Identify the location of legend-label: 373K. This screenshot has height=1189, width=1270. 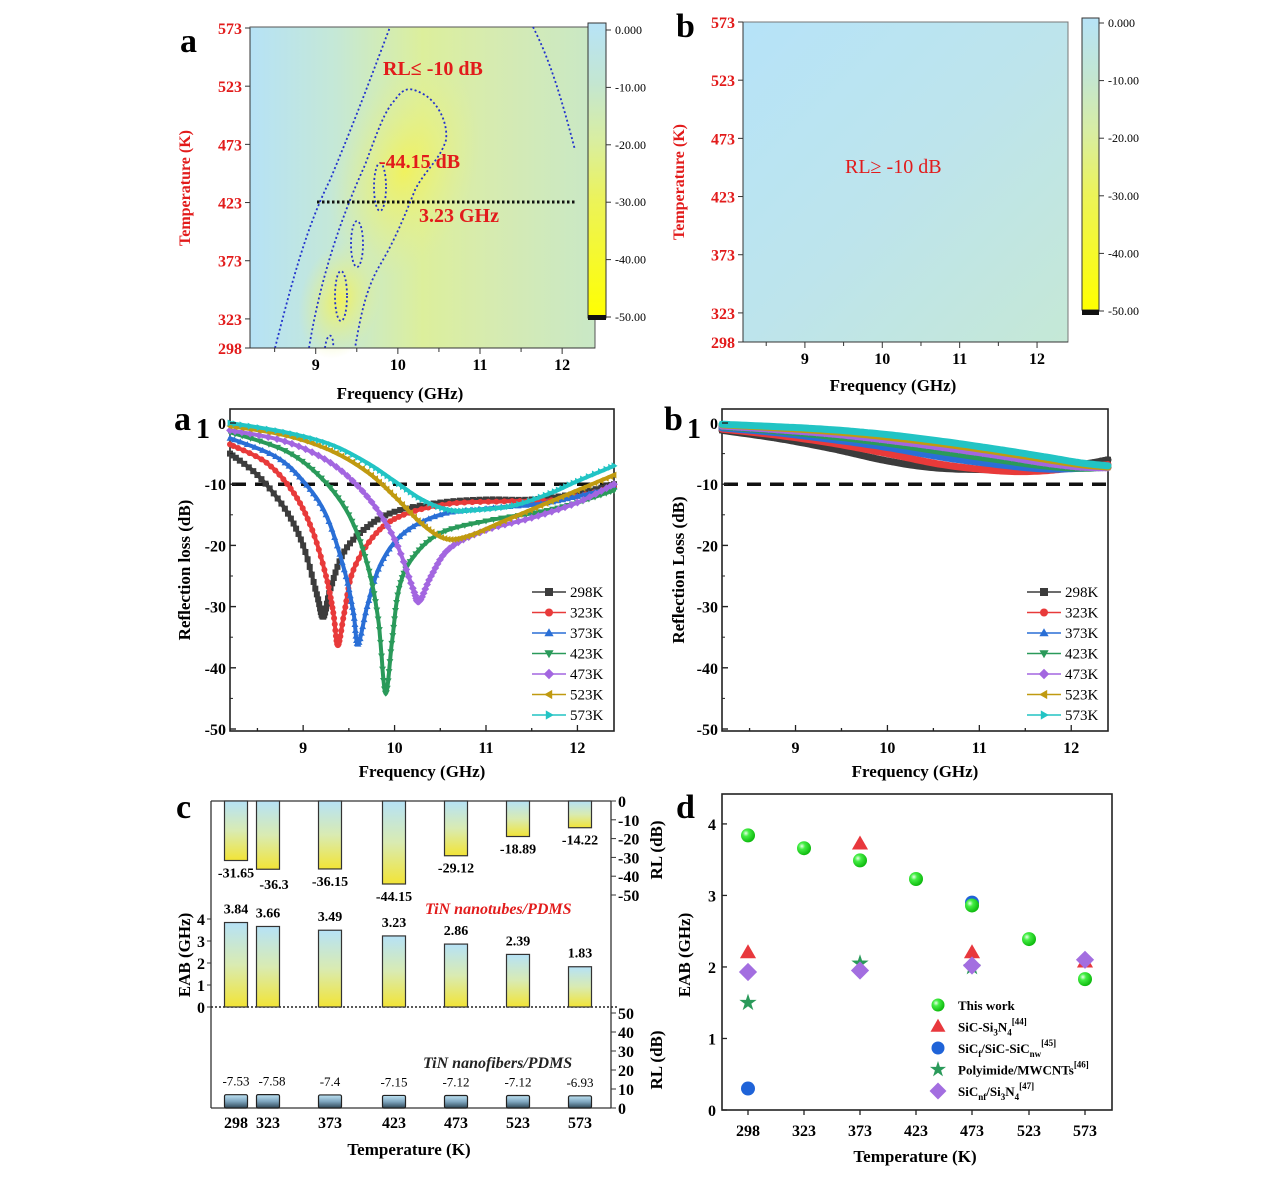
(587, 634).